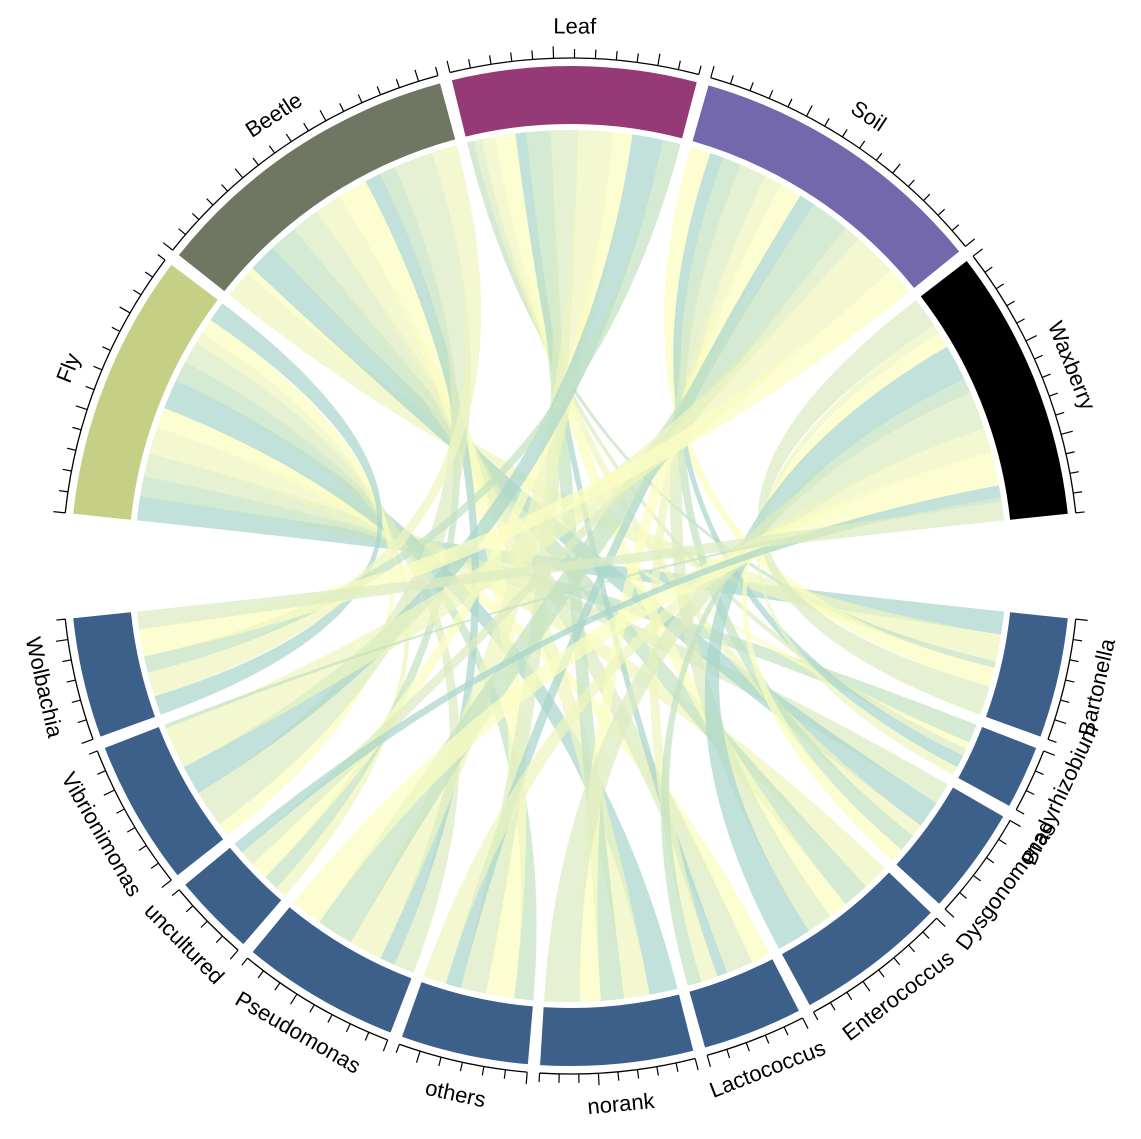  I want to click on link-waxberry-bradyrhizobium, so click(857, 550).